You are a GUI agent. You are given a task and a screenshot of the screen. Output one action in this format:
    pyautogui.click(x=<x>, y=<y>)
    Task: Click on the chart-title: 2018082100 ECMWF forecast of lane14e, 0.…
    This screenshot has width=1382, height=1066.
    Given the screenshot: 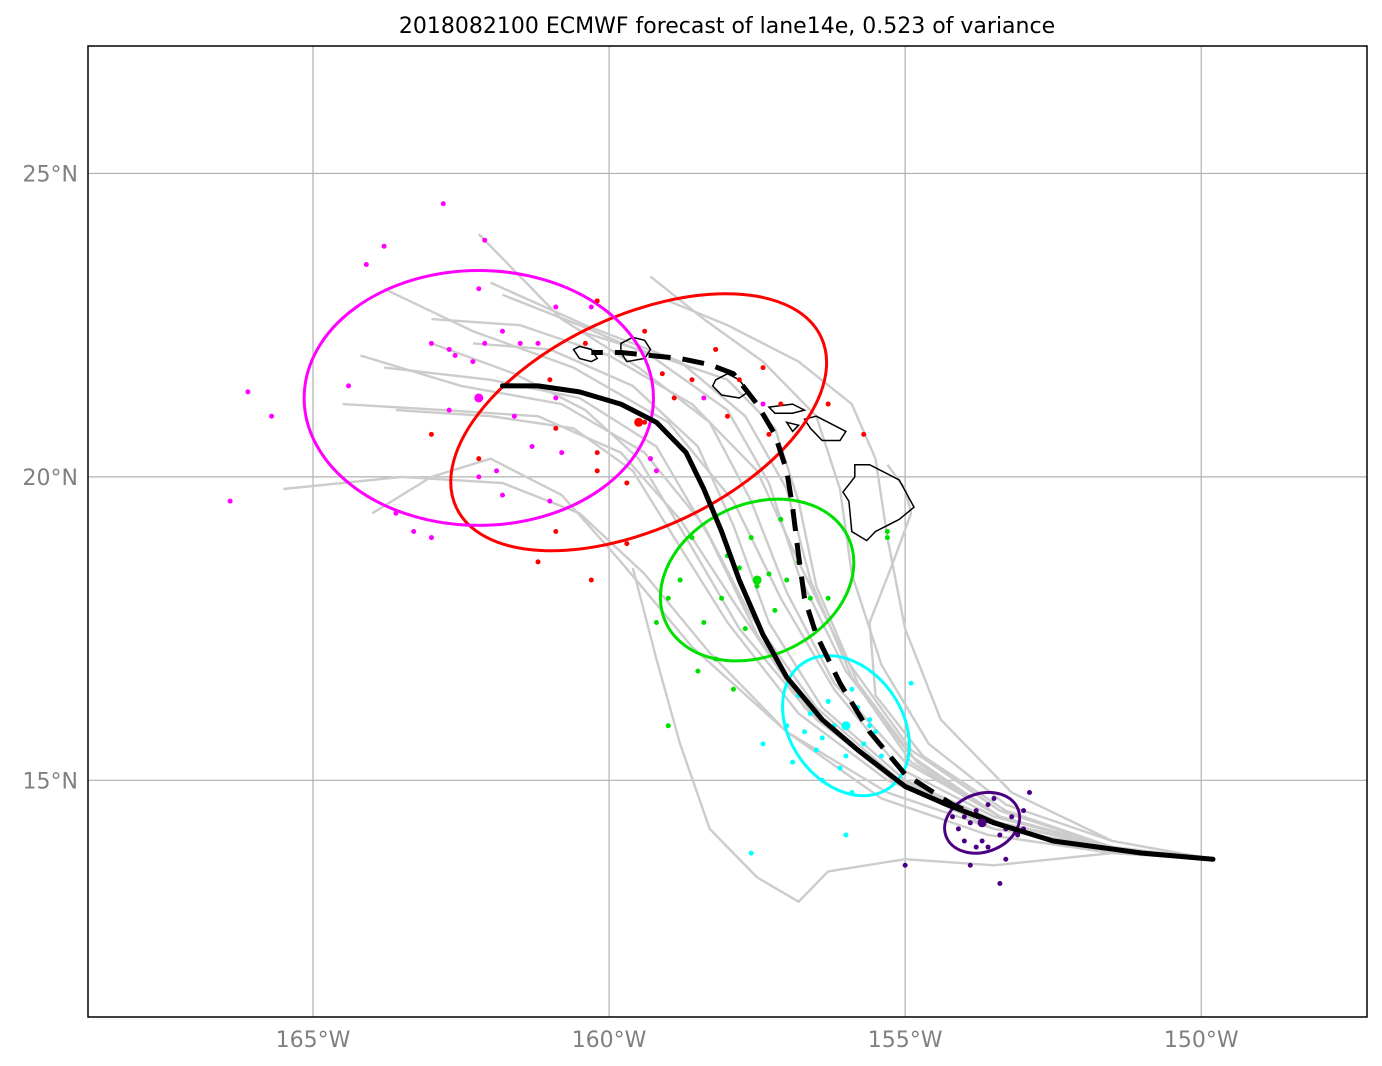 What is the action you would take?
    pyautogui.click(x=727, y=26)
    